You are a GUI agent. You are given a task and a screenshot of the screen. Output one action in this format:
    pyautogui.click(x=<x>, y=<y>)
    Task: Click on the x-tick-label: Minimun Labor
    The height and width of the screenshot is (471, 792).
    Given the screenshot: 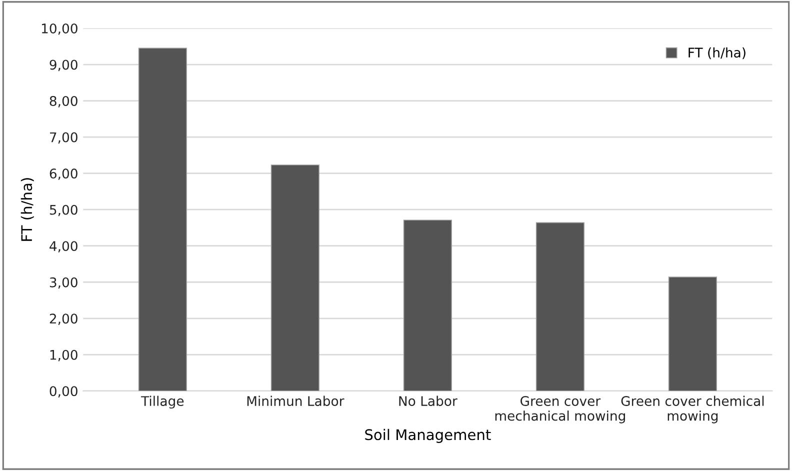 What is the action you would take?
    pyautogui.click(x=295, y=401)
    